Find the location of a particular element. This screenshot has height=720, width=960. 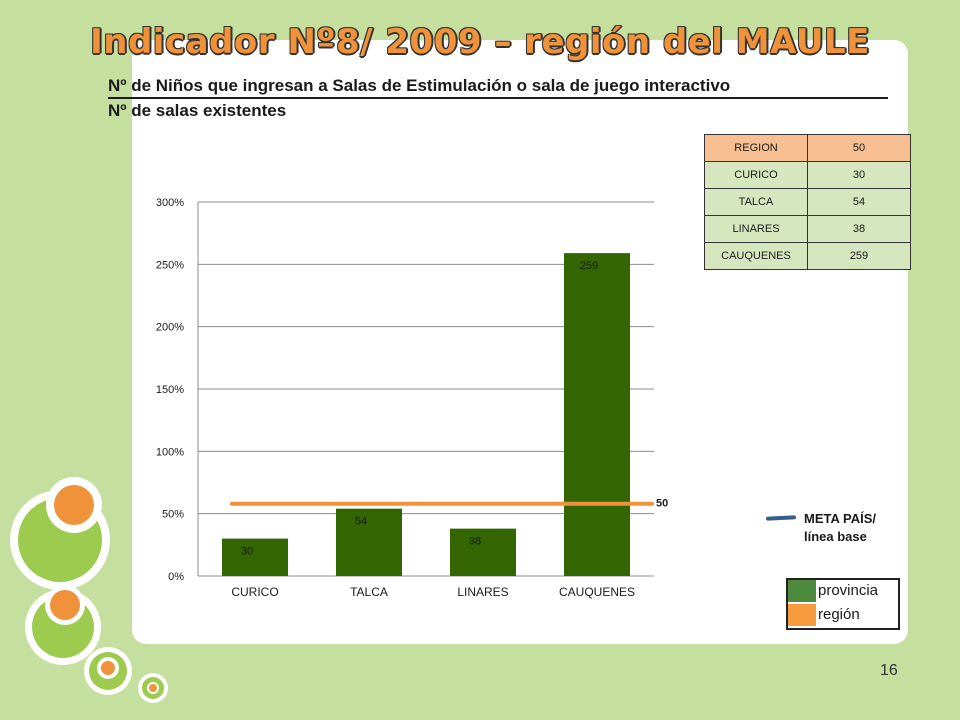

page-number: 16 is located at coordinates (889, 670).